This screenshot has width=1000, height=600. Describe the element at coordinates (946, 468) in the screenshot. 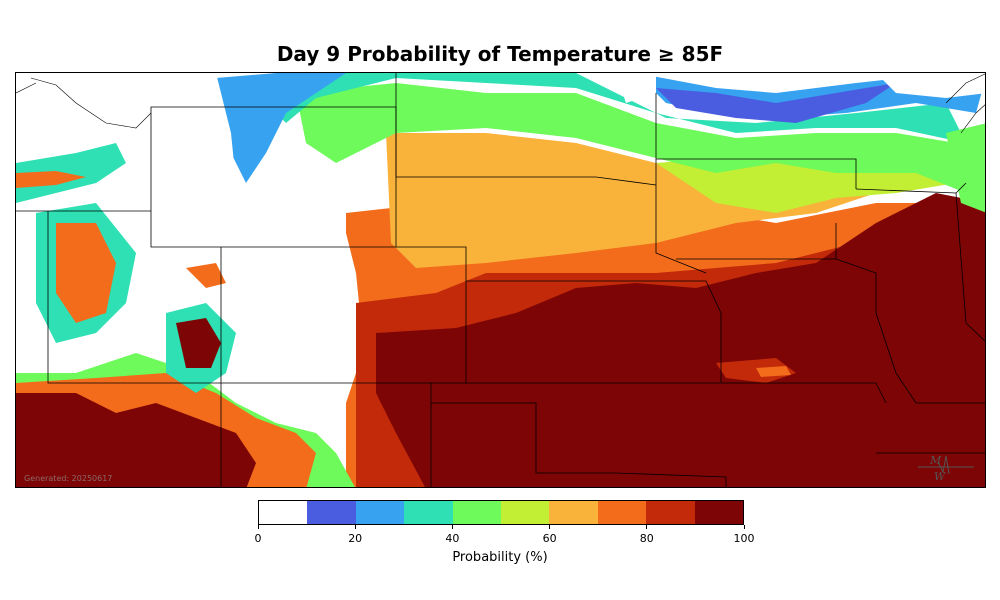

I see `logo-icon: M W` at that location.